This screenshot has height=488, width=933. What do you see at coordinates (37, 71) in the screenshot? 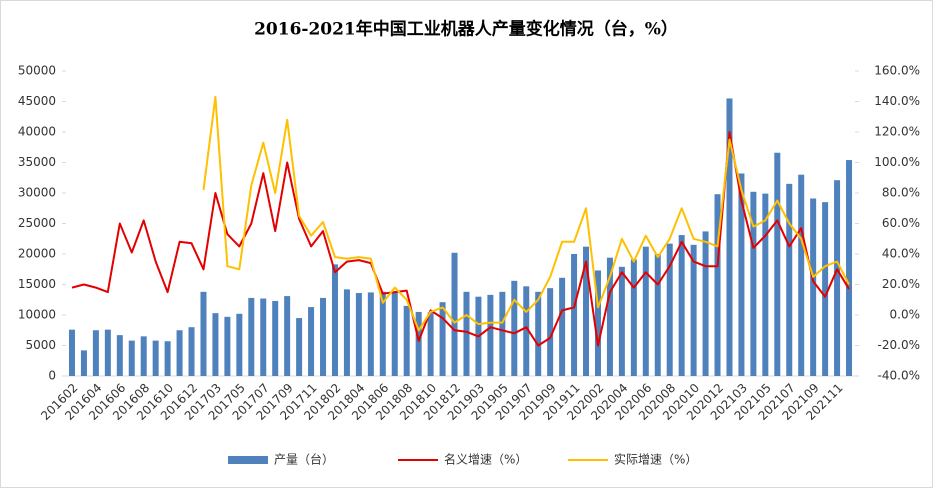
I see `y-tick-label: 50000` at bounding box center [37, 71].